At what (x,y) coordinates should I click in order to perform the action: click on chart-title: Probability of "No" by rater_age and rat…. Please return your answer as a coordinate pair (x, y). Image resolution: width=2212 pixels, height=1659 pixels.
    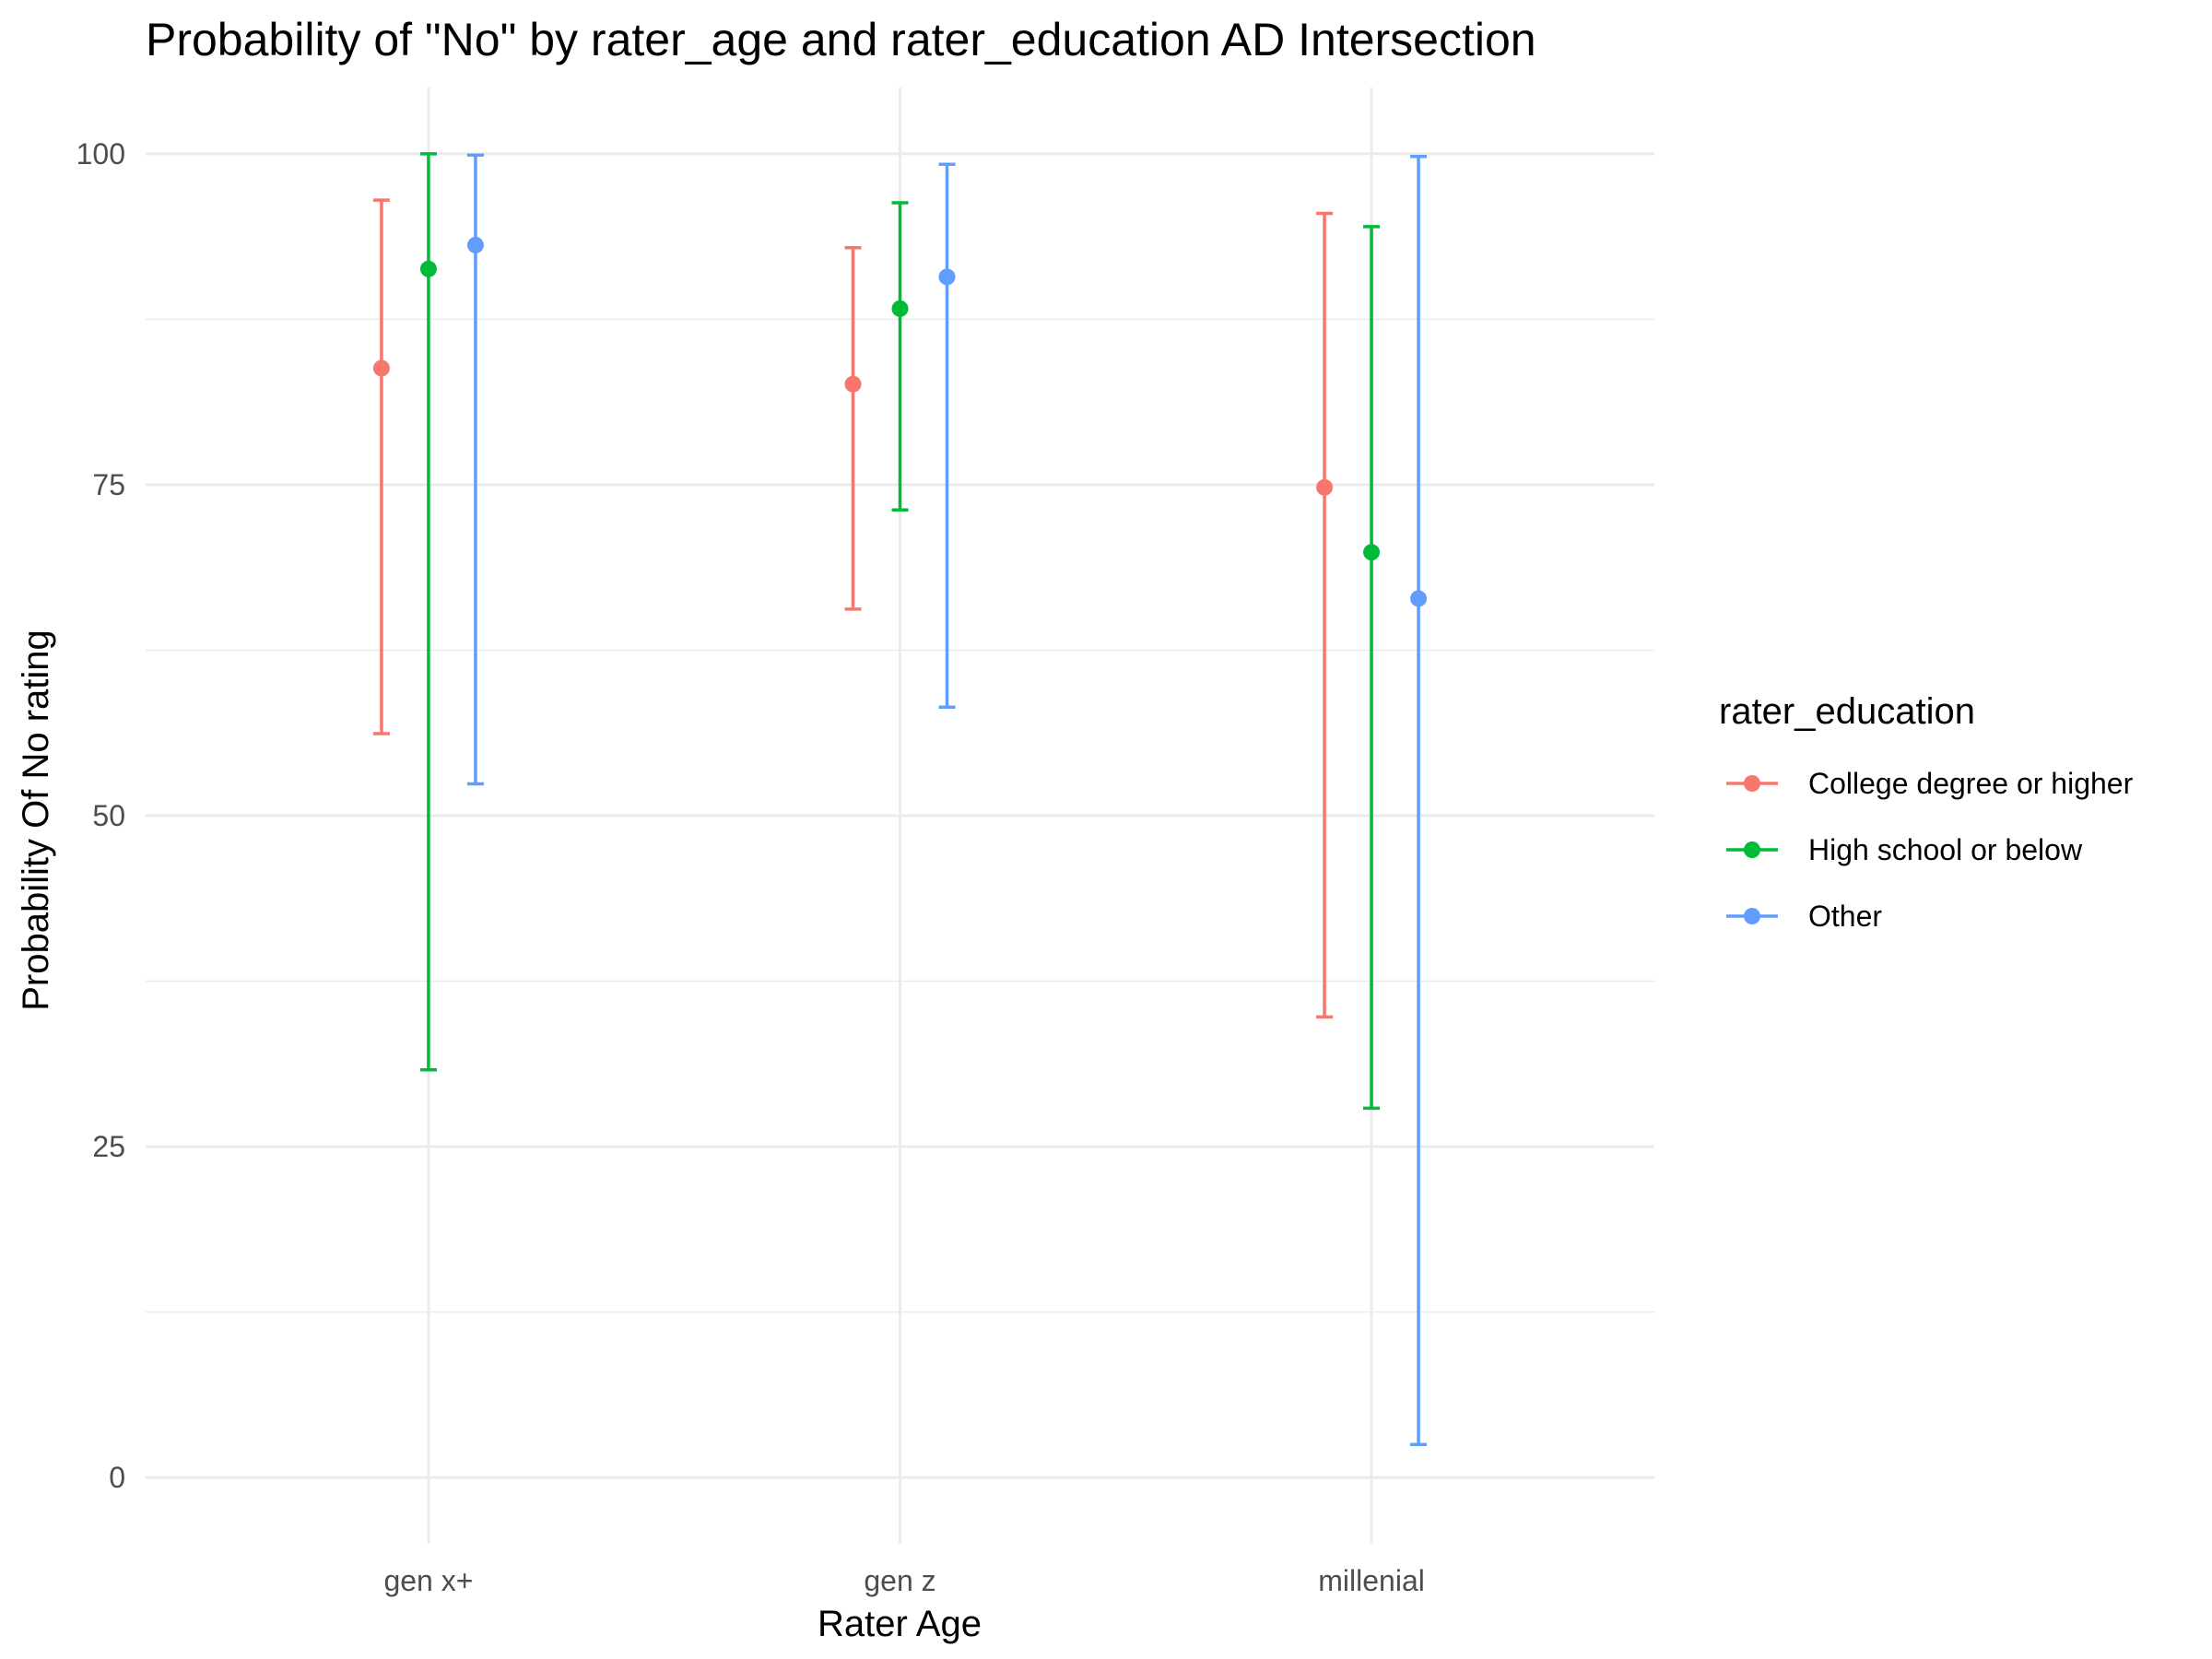
    Looking at the image, I should click on (841, 39).